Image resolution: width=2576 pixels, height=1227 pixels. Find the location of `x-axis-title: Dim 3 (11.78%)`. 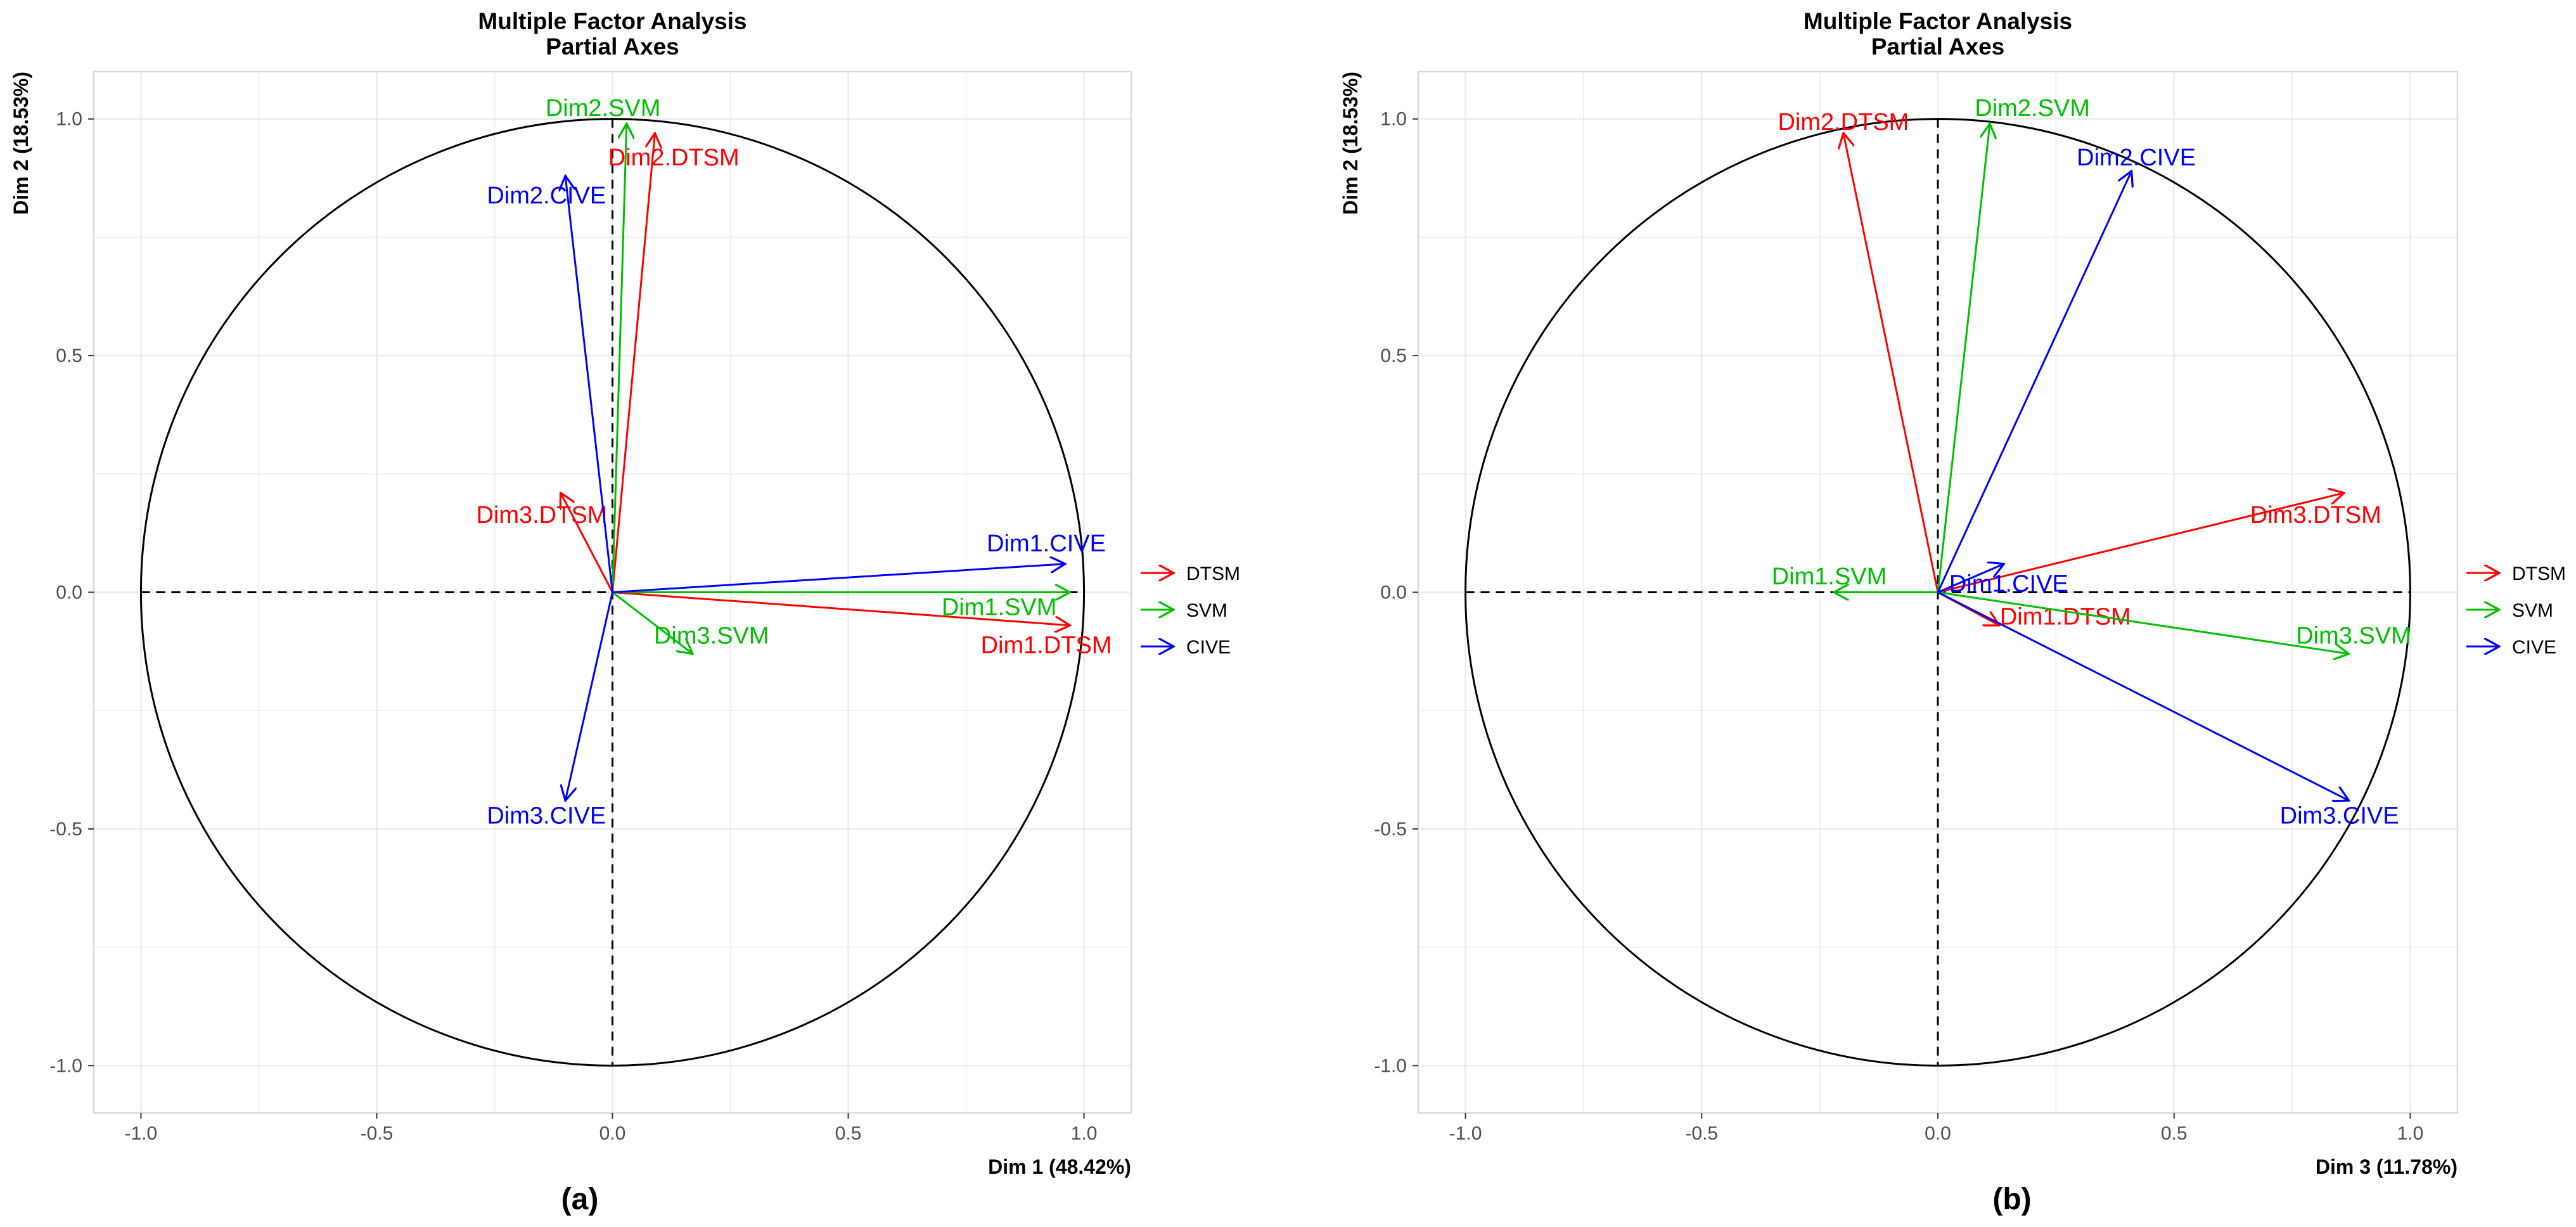

x-axis-title: Dim 3 (11.78%) is located at coordinates (2386, 1166).